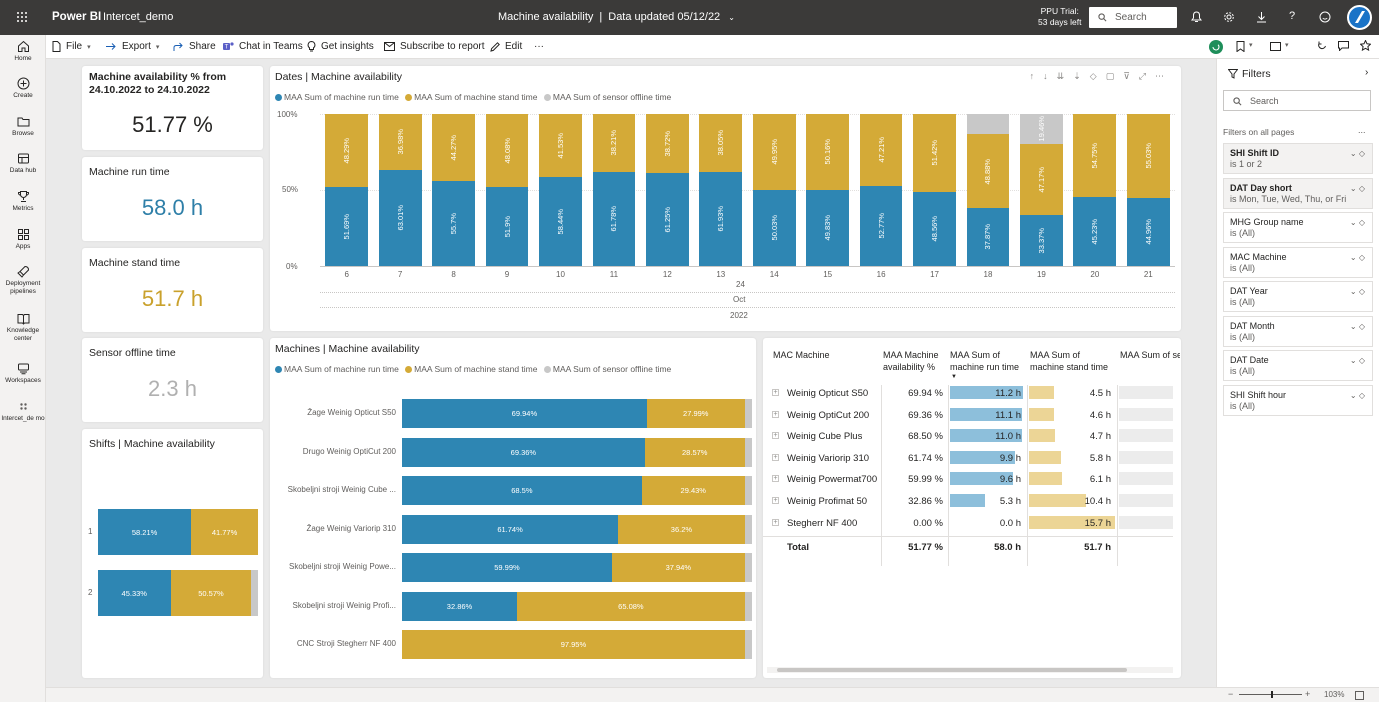 The height and width of the screenshot is (702, 1379). Describe the element at coordinates (1308, 694) in the screenshot. I see `zoom-in-button: +` at that location.